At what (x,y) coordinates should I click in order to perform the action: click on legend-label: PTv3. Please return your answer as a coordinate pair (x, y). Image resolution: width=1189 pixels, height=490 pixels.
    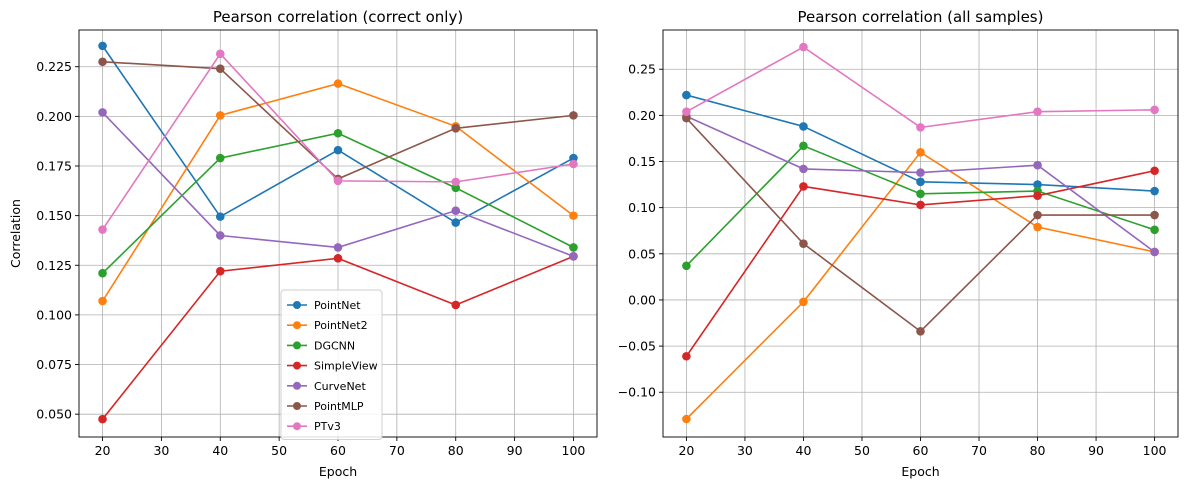
    Looking at the image, I should click on (327, 426).